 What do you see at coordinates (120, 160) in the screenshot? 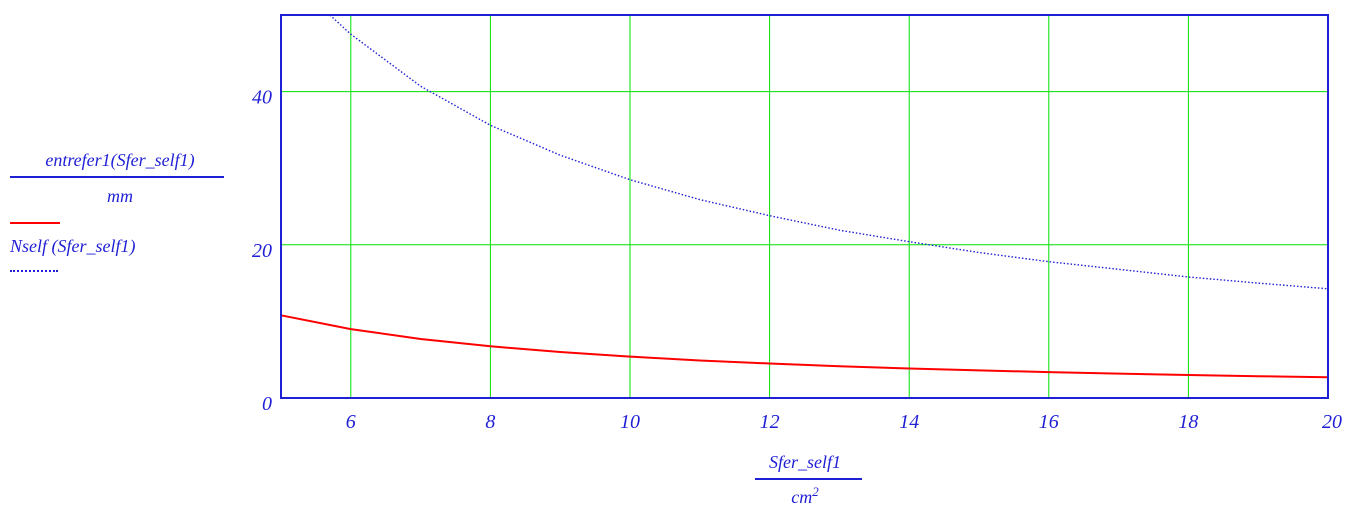
I see `y-label-numerator: entrefer1(Sfer_self1)` at bounding box center [120, 160].